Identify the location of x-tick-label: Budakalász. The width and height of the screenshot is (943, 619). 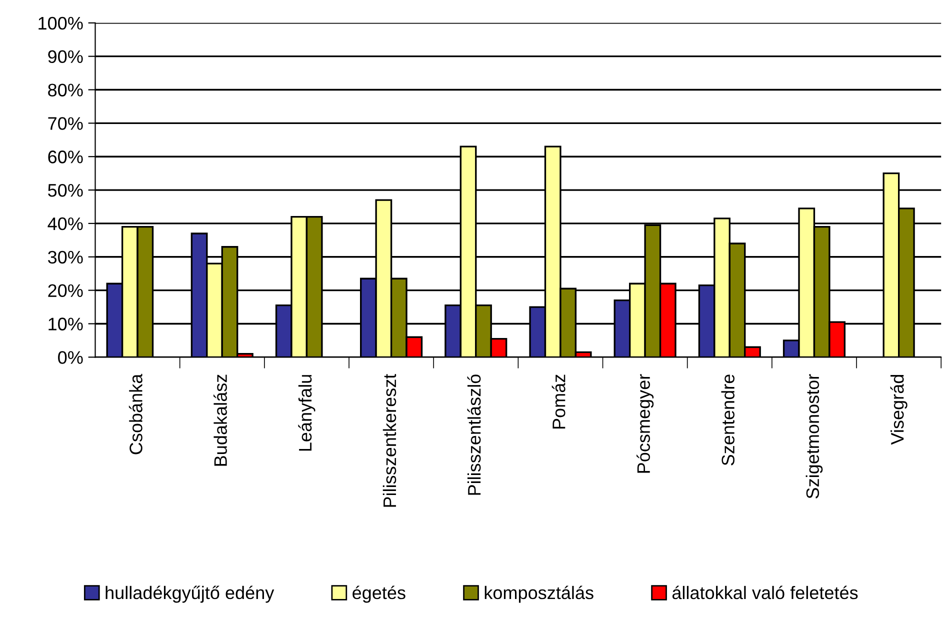
(220, 420).